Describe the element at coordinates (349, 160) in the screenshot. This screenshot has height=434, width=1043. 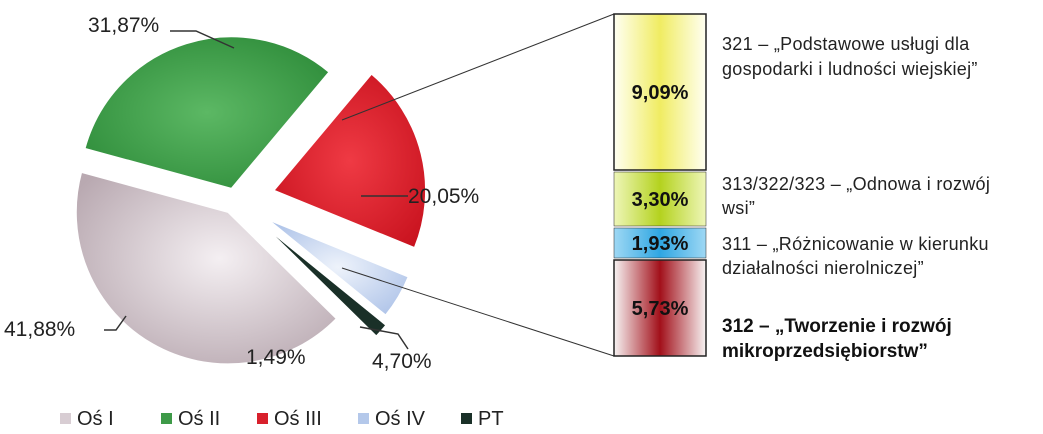
I see `pie-slice-os-iii` at that location.